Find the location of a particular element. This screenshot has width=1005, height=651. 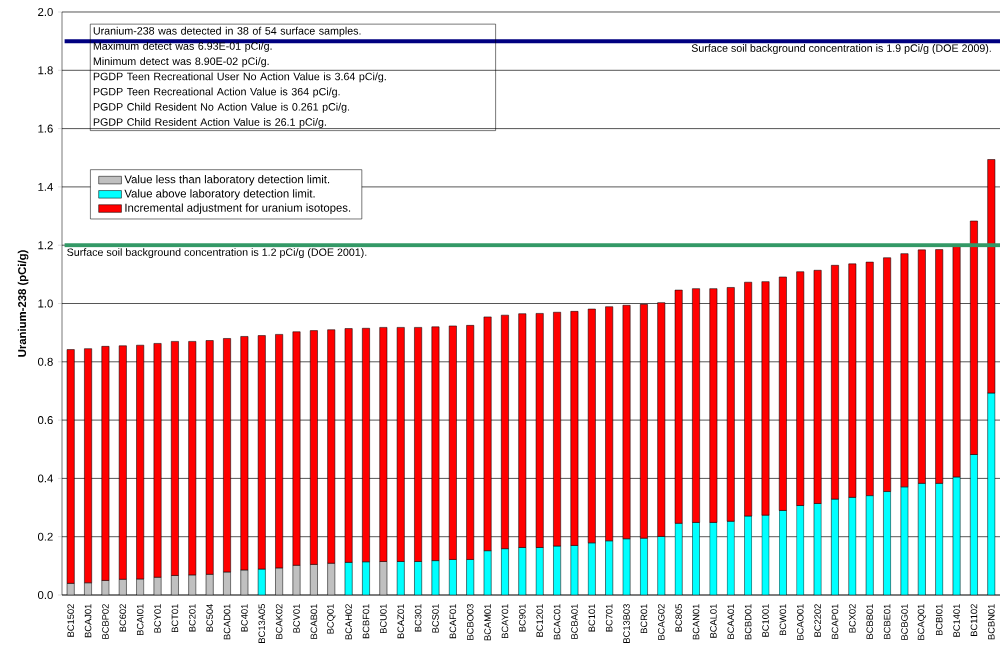

x-tick-label: BCBB01 is located at coordinates (870, 621).